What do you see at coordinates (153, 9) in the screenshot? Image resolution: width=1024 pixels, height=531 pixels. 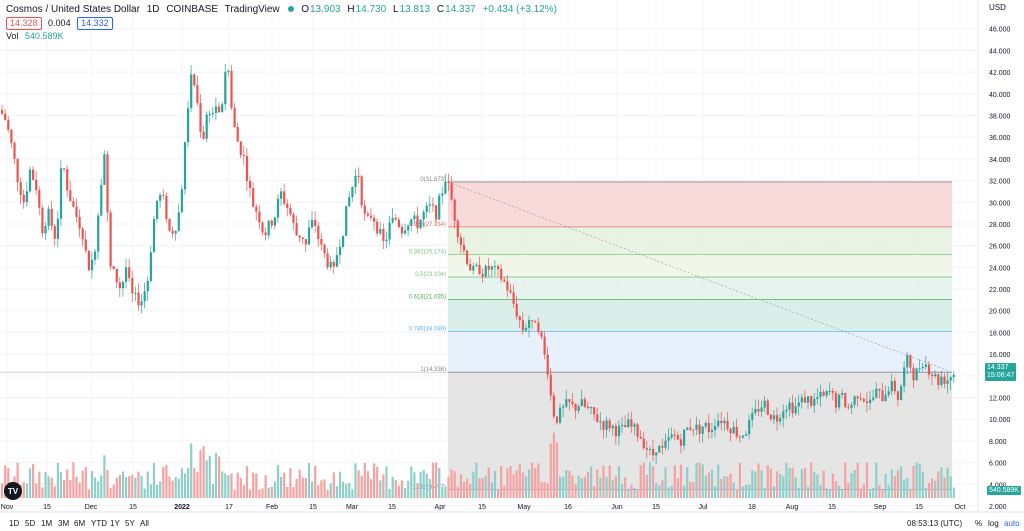 I see `interval-label: 1D` at bounding box center [153, 9].